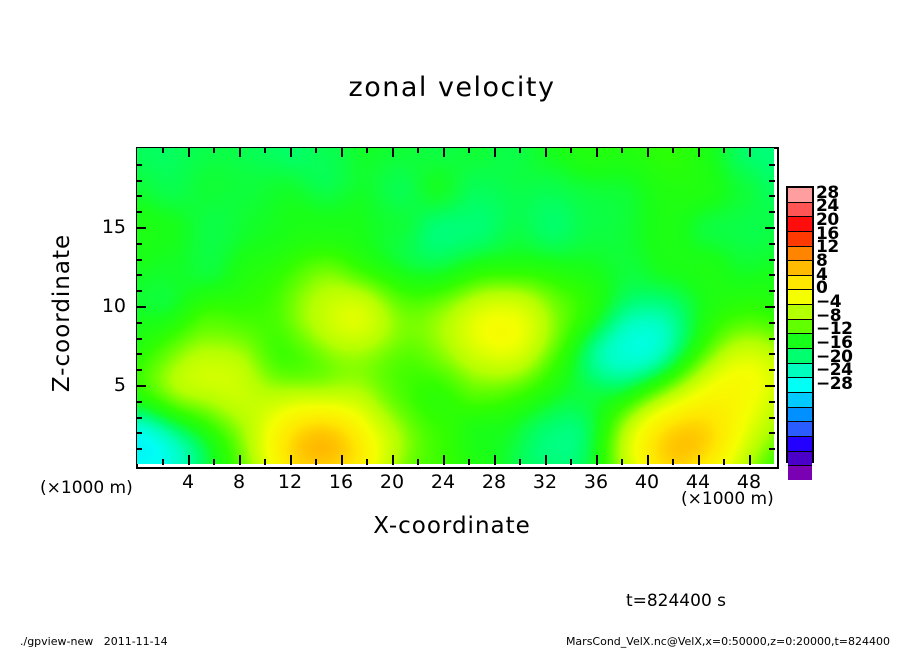 The image size is (904, 654). What do you see at coordinates (834, 356) in the screenshot?
I see `colorbar-tick-label: −20` at bounding box center [834, 356].